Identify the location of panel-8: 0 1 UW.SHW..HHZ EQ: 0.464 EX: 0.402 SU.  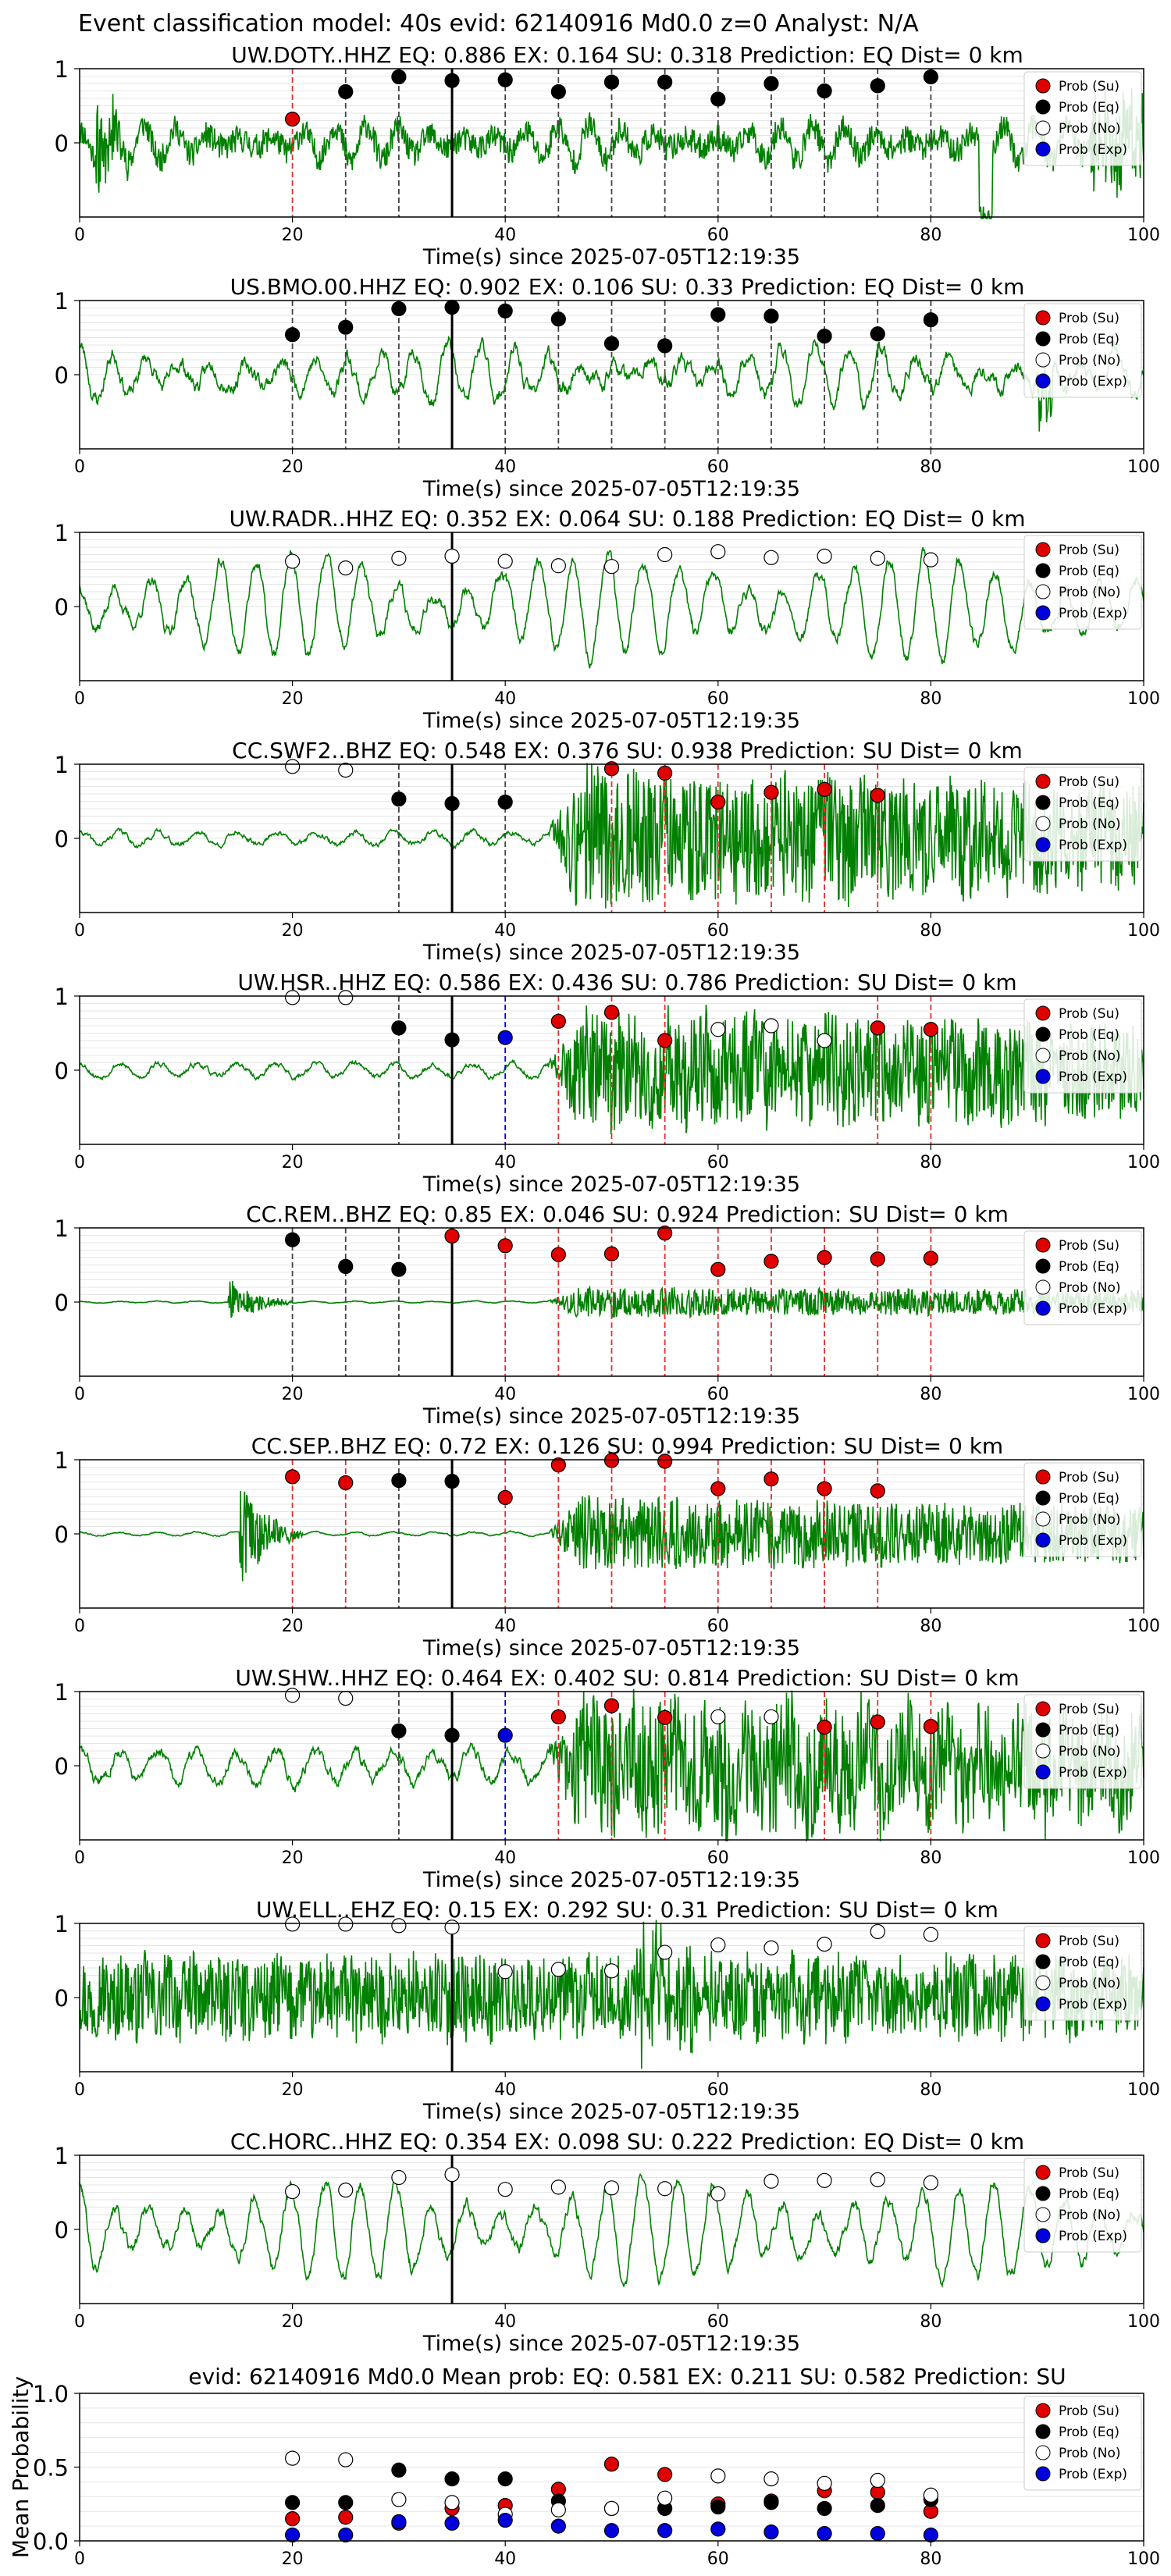
(607, 1778).